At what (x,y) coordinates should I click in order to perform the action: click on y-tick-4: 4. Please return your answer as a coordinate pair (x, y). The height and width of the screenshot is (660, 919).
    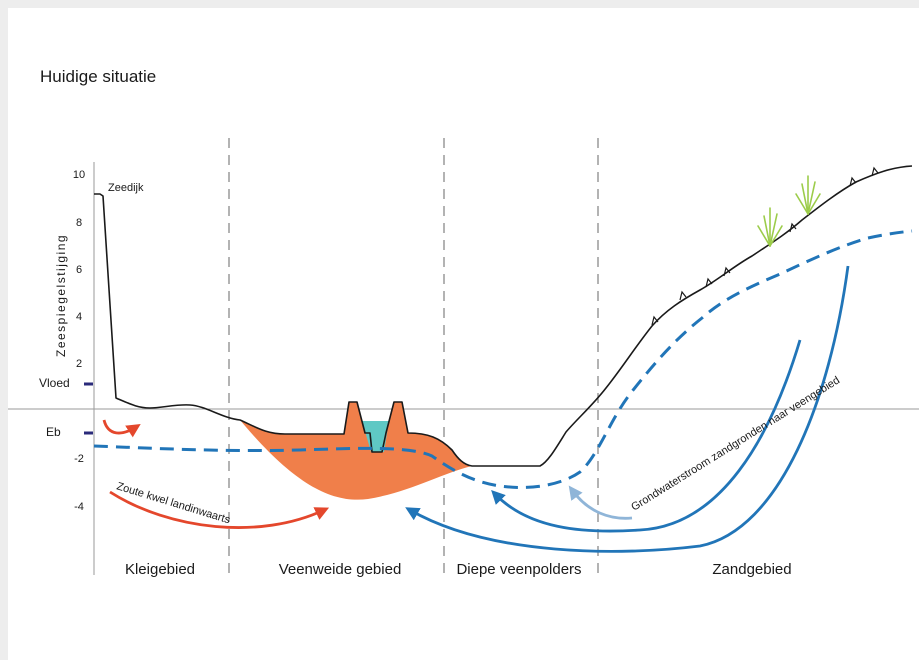
    Looking at the image, I should click on (79, 317).